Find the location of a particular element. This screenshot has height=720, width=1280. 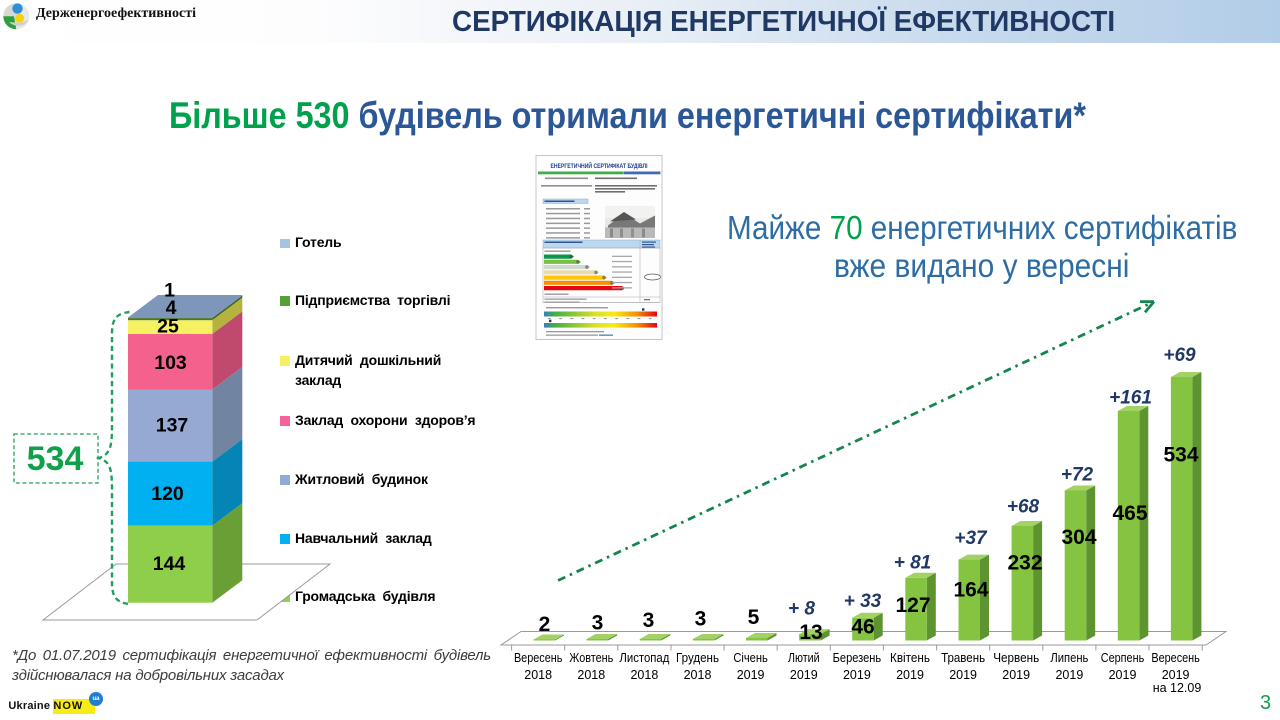

svg-text: +69 is located at coordinates (1179, 355).